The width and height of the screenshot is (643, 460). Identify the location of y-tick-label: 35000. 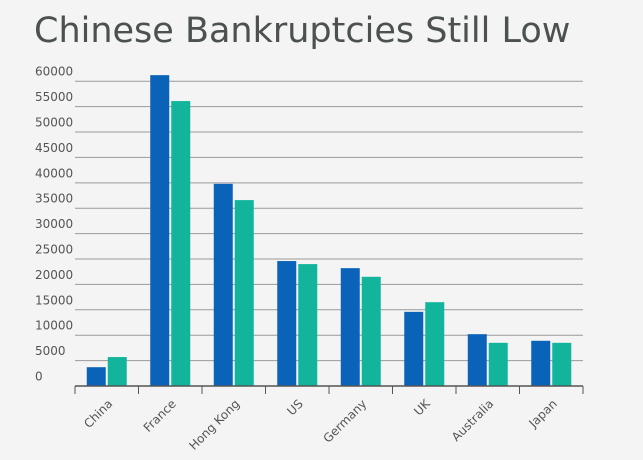
(54, 199).